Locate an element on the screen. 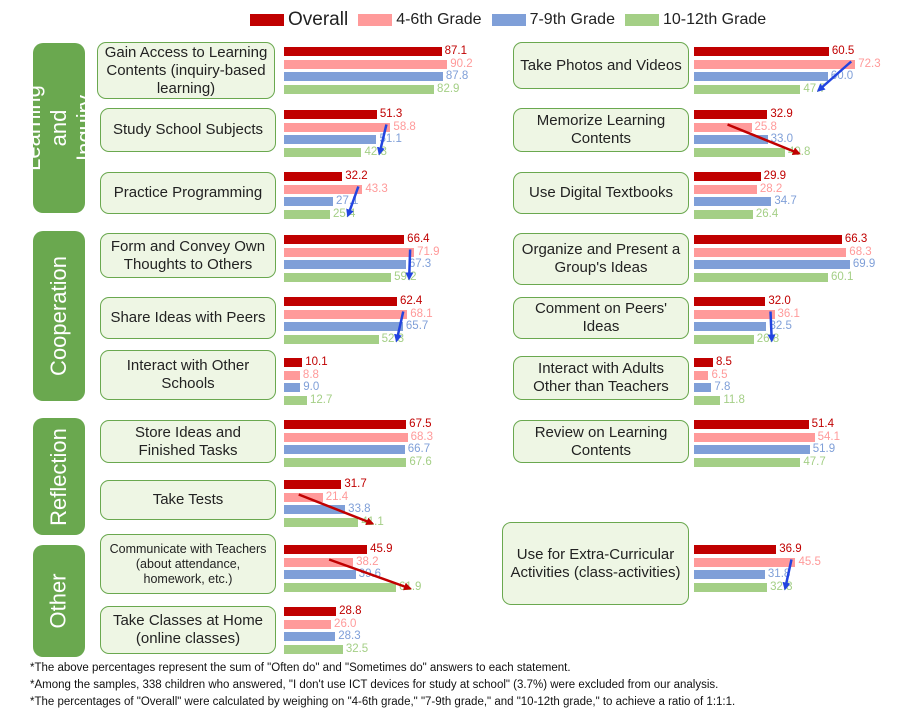 This screenshot has height=720, width=918. bar-value-grade-7-9: 60.0 is located at coordinates (842, 76).